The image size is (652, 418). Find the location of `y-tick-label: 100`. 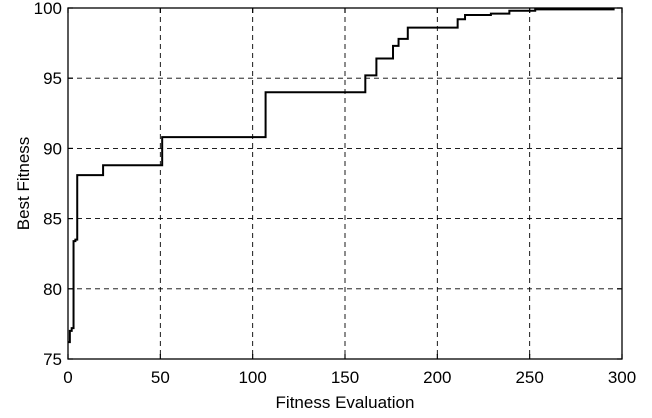

y-tick-label: 100 is located at coordinates (48, 9).